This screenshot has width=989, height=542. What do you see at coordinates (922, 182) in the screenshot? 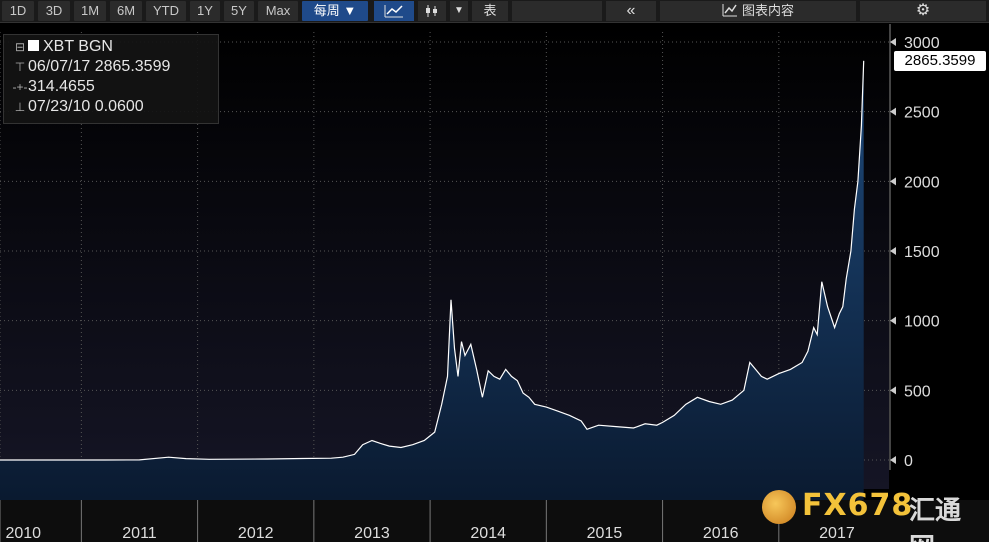
I see `y-tick-label-4: 2000` at bounding box center [922, 182].